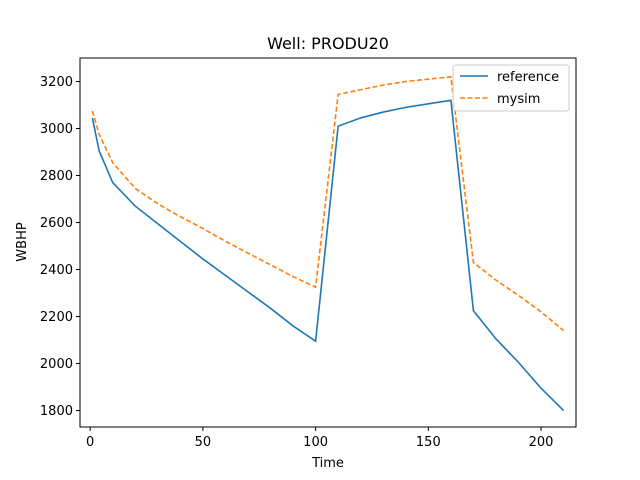 The image size is (640, 480). I want to click on y-tick-label: 2000, so click(56, 364).